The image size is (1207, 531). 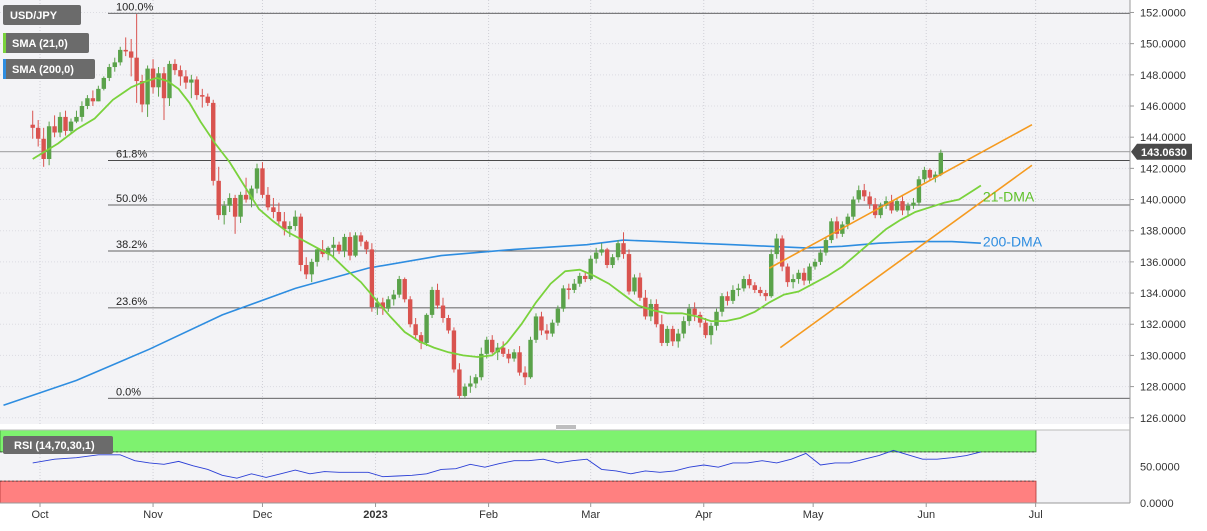 What do you see at coordinates (1163, 325) in the screenshot?
I see `price-tick-label-10: 132.0000` at bounding box center [1163, 325].